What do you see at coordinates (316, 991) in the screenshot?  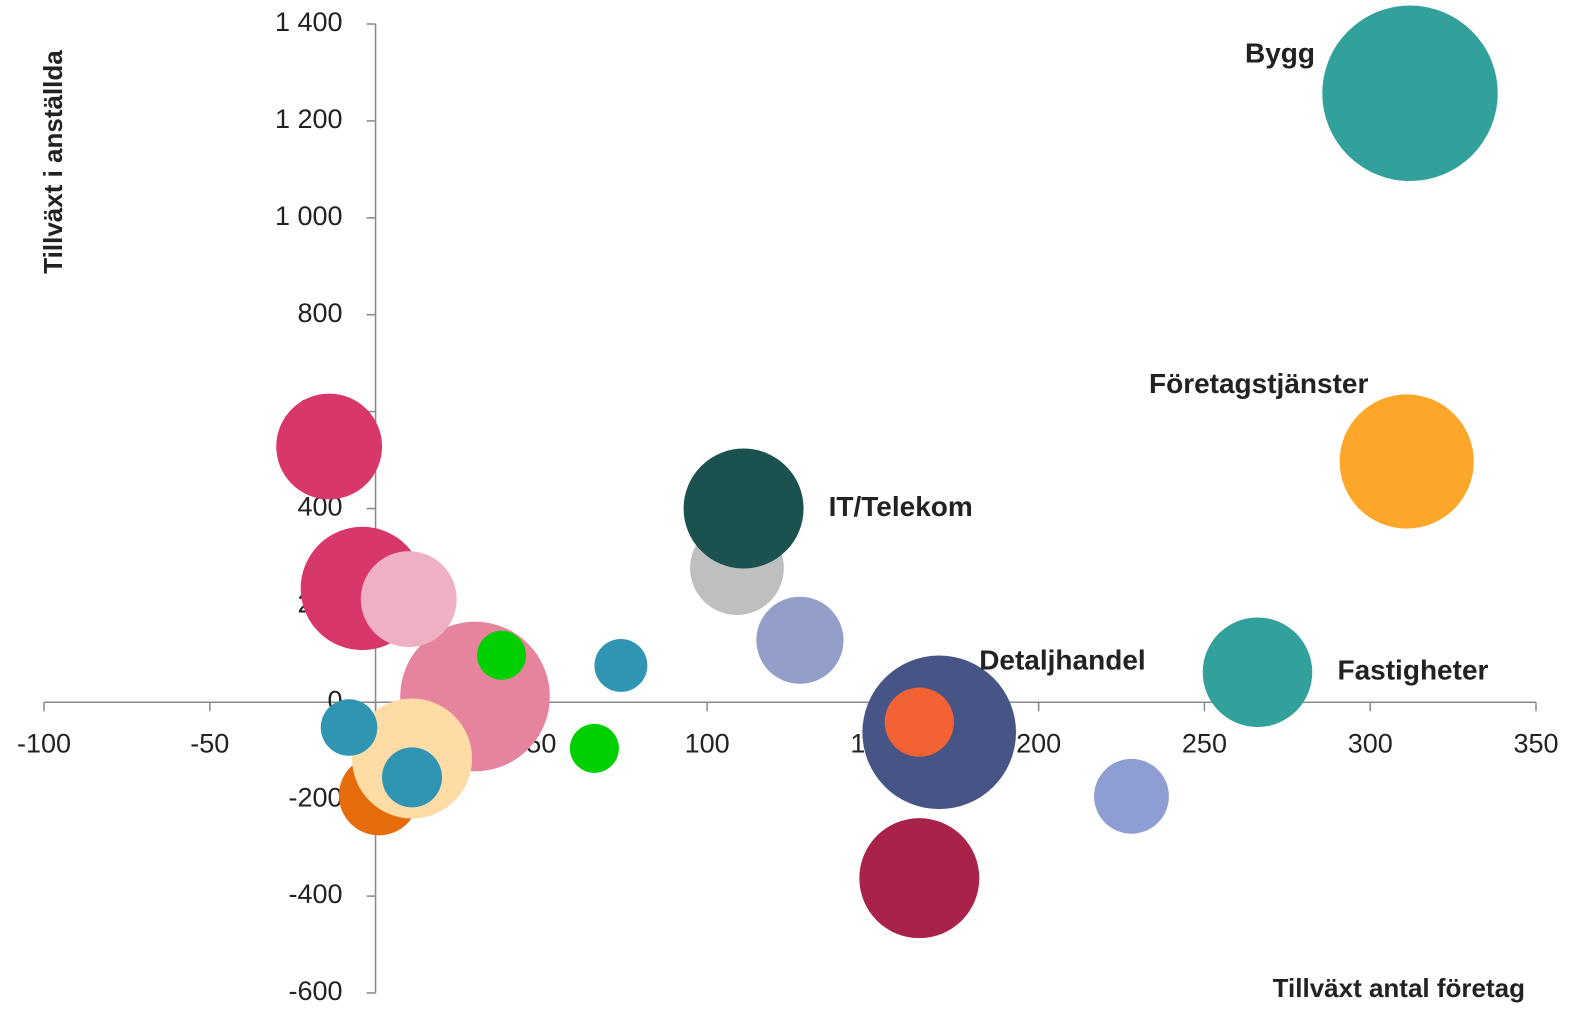 I see `y-tick-label: -600` at bounding box center [316, 991].